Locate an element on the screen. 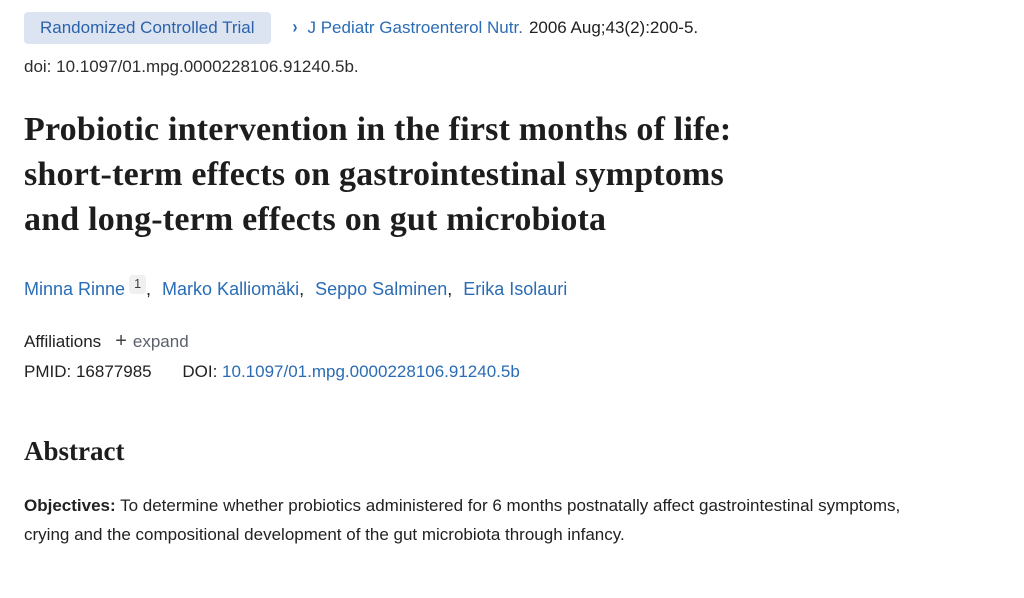  author-link: Erika Isolauri is located at coordinates (515, 289).